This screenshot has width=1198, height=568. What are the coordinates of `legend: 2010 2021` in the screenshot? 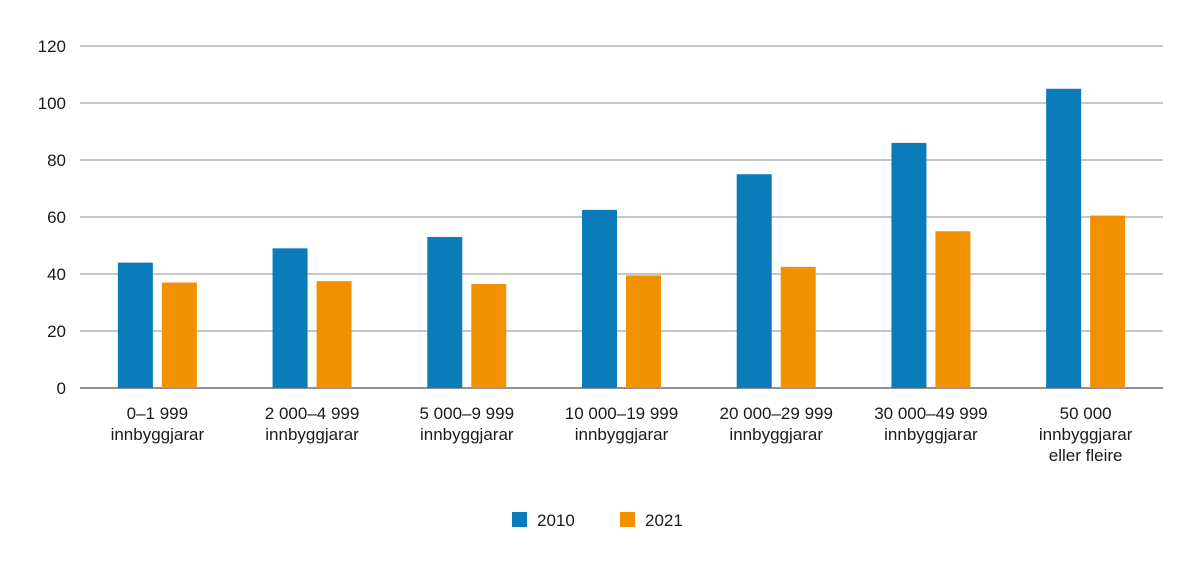 It's located at (597, 520).